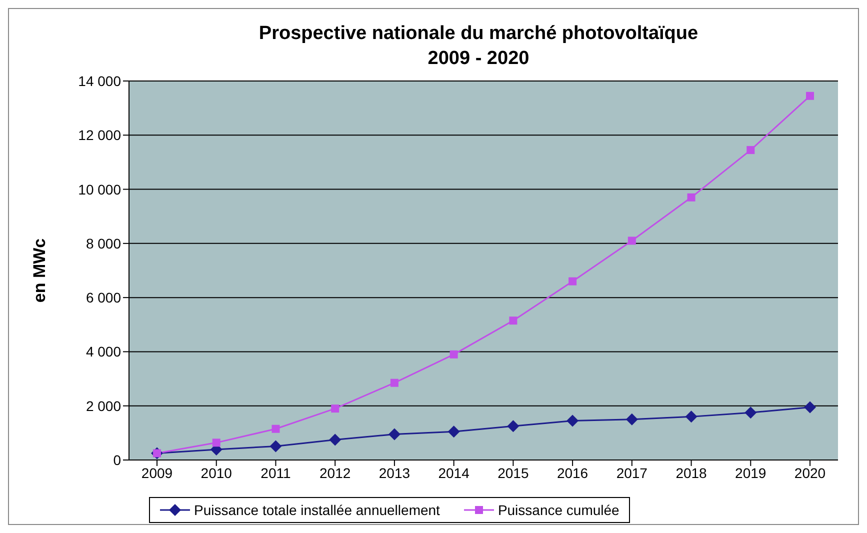  Describe the element at coordinates (104, 352) in the screenshot. I see `y-tick-label: 4 000` at that location.